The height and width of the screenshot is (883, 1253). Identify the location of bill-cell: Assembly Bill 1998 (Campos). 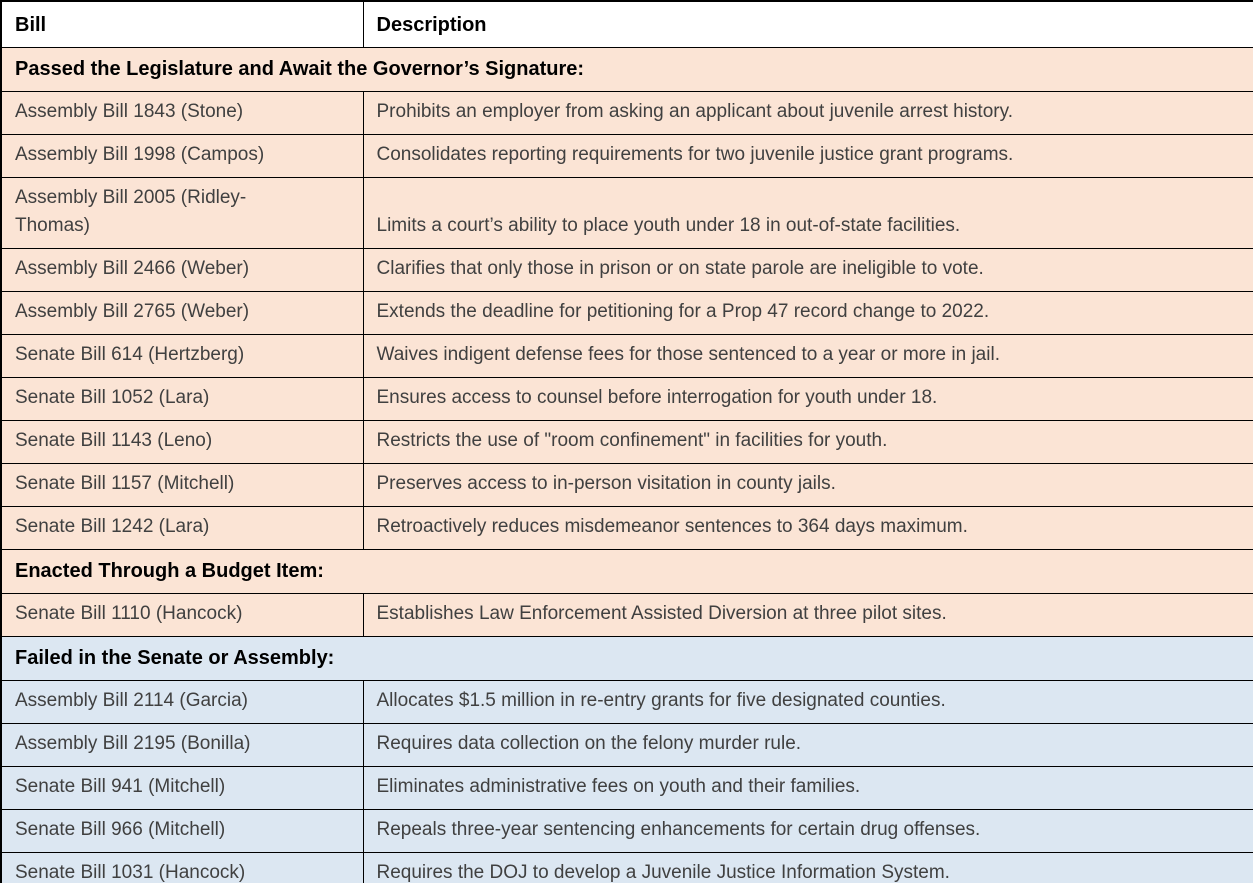
(182, 155).